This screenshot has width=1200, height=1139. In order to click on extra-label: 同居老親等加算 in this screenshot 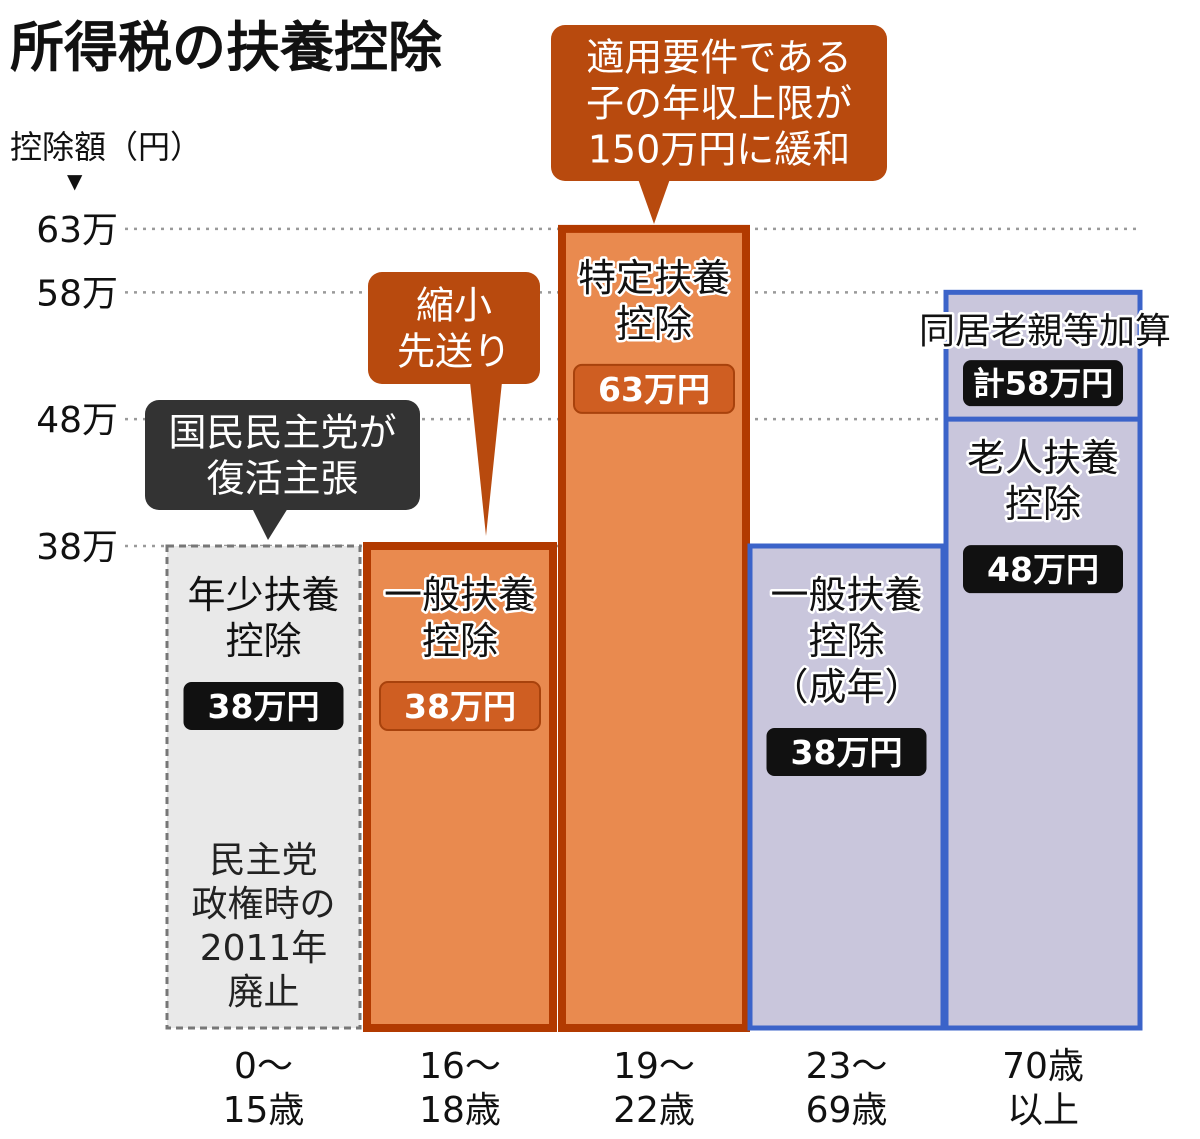, I will do `click(1045, 331)`.